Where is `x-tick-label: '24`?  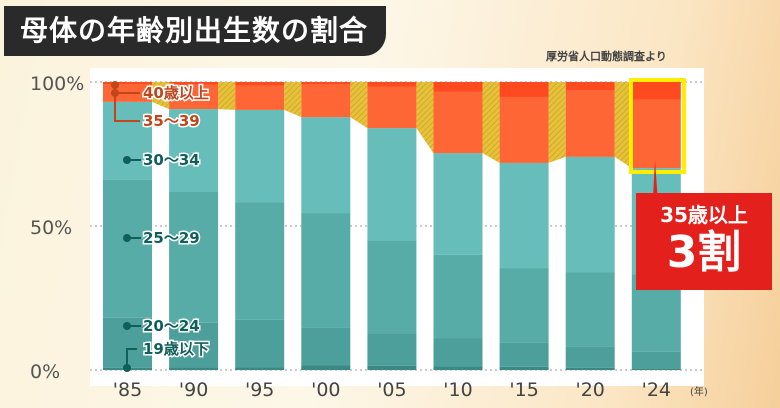 x-tick-label: '24 is located at coordinates (656, 390).